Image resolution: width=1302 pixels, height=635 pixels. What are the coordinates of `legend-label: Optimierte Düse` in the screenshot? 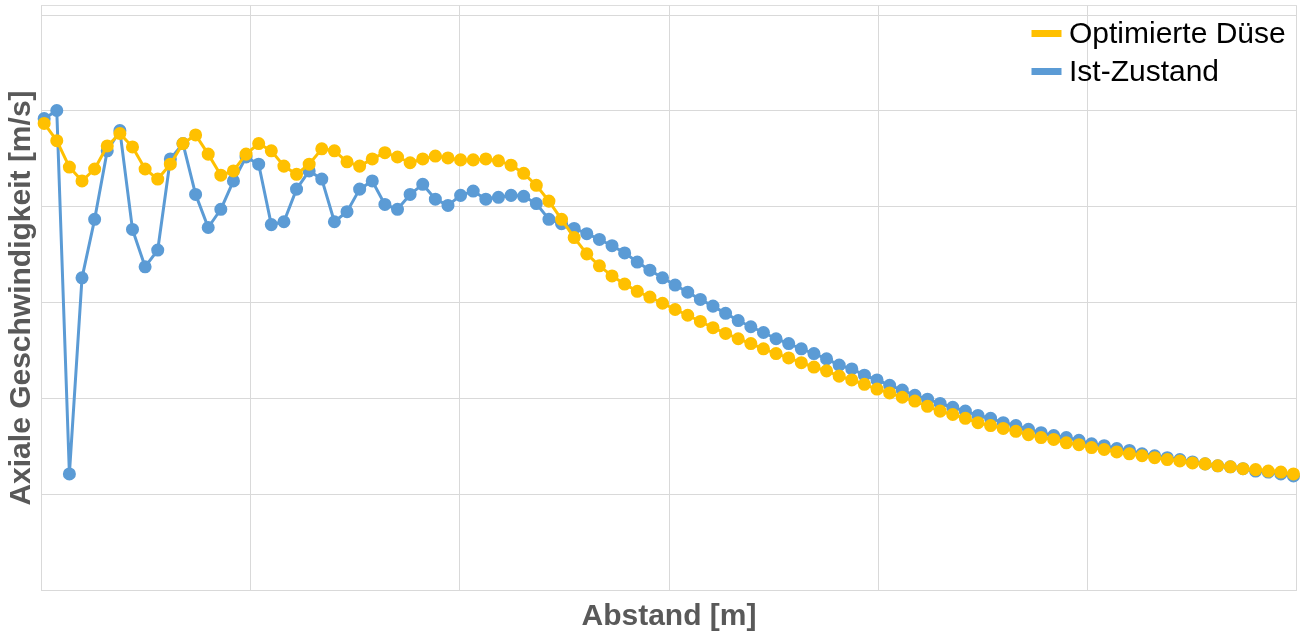 It's located at (1177, 32).